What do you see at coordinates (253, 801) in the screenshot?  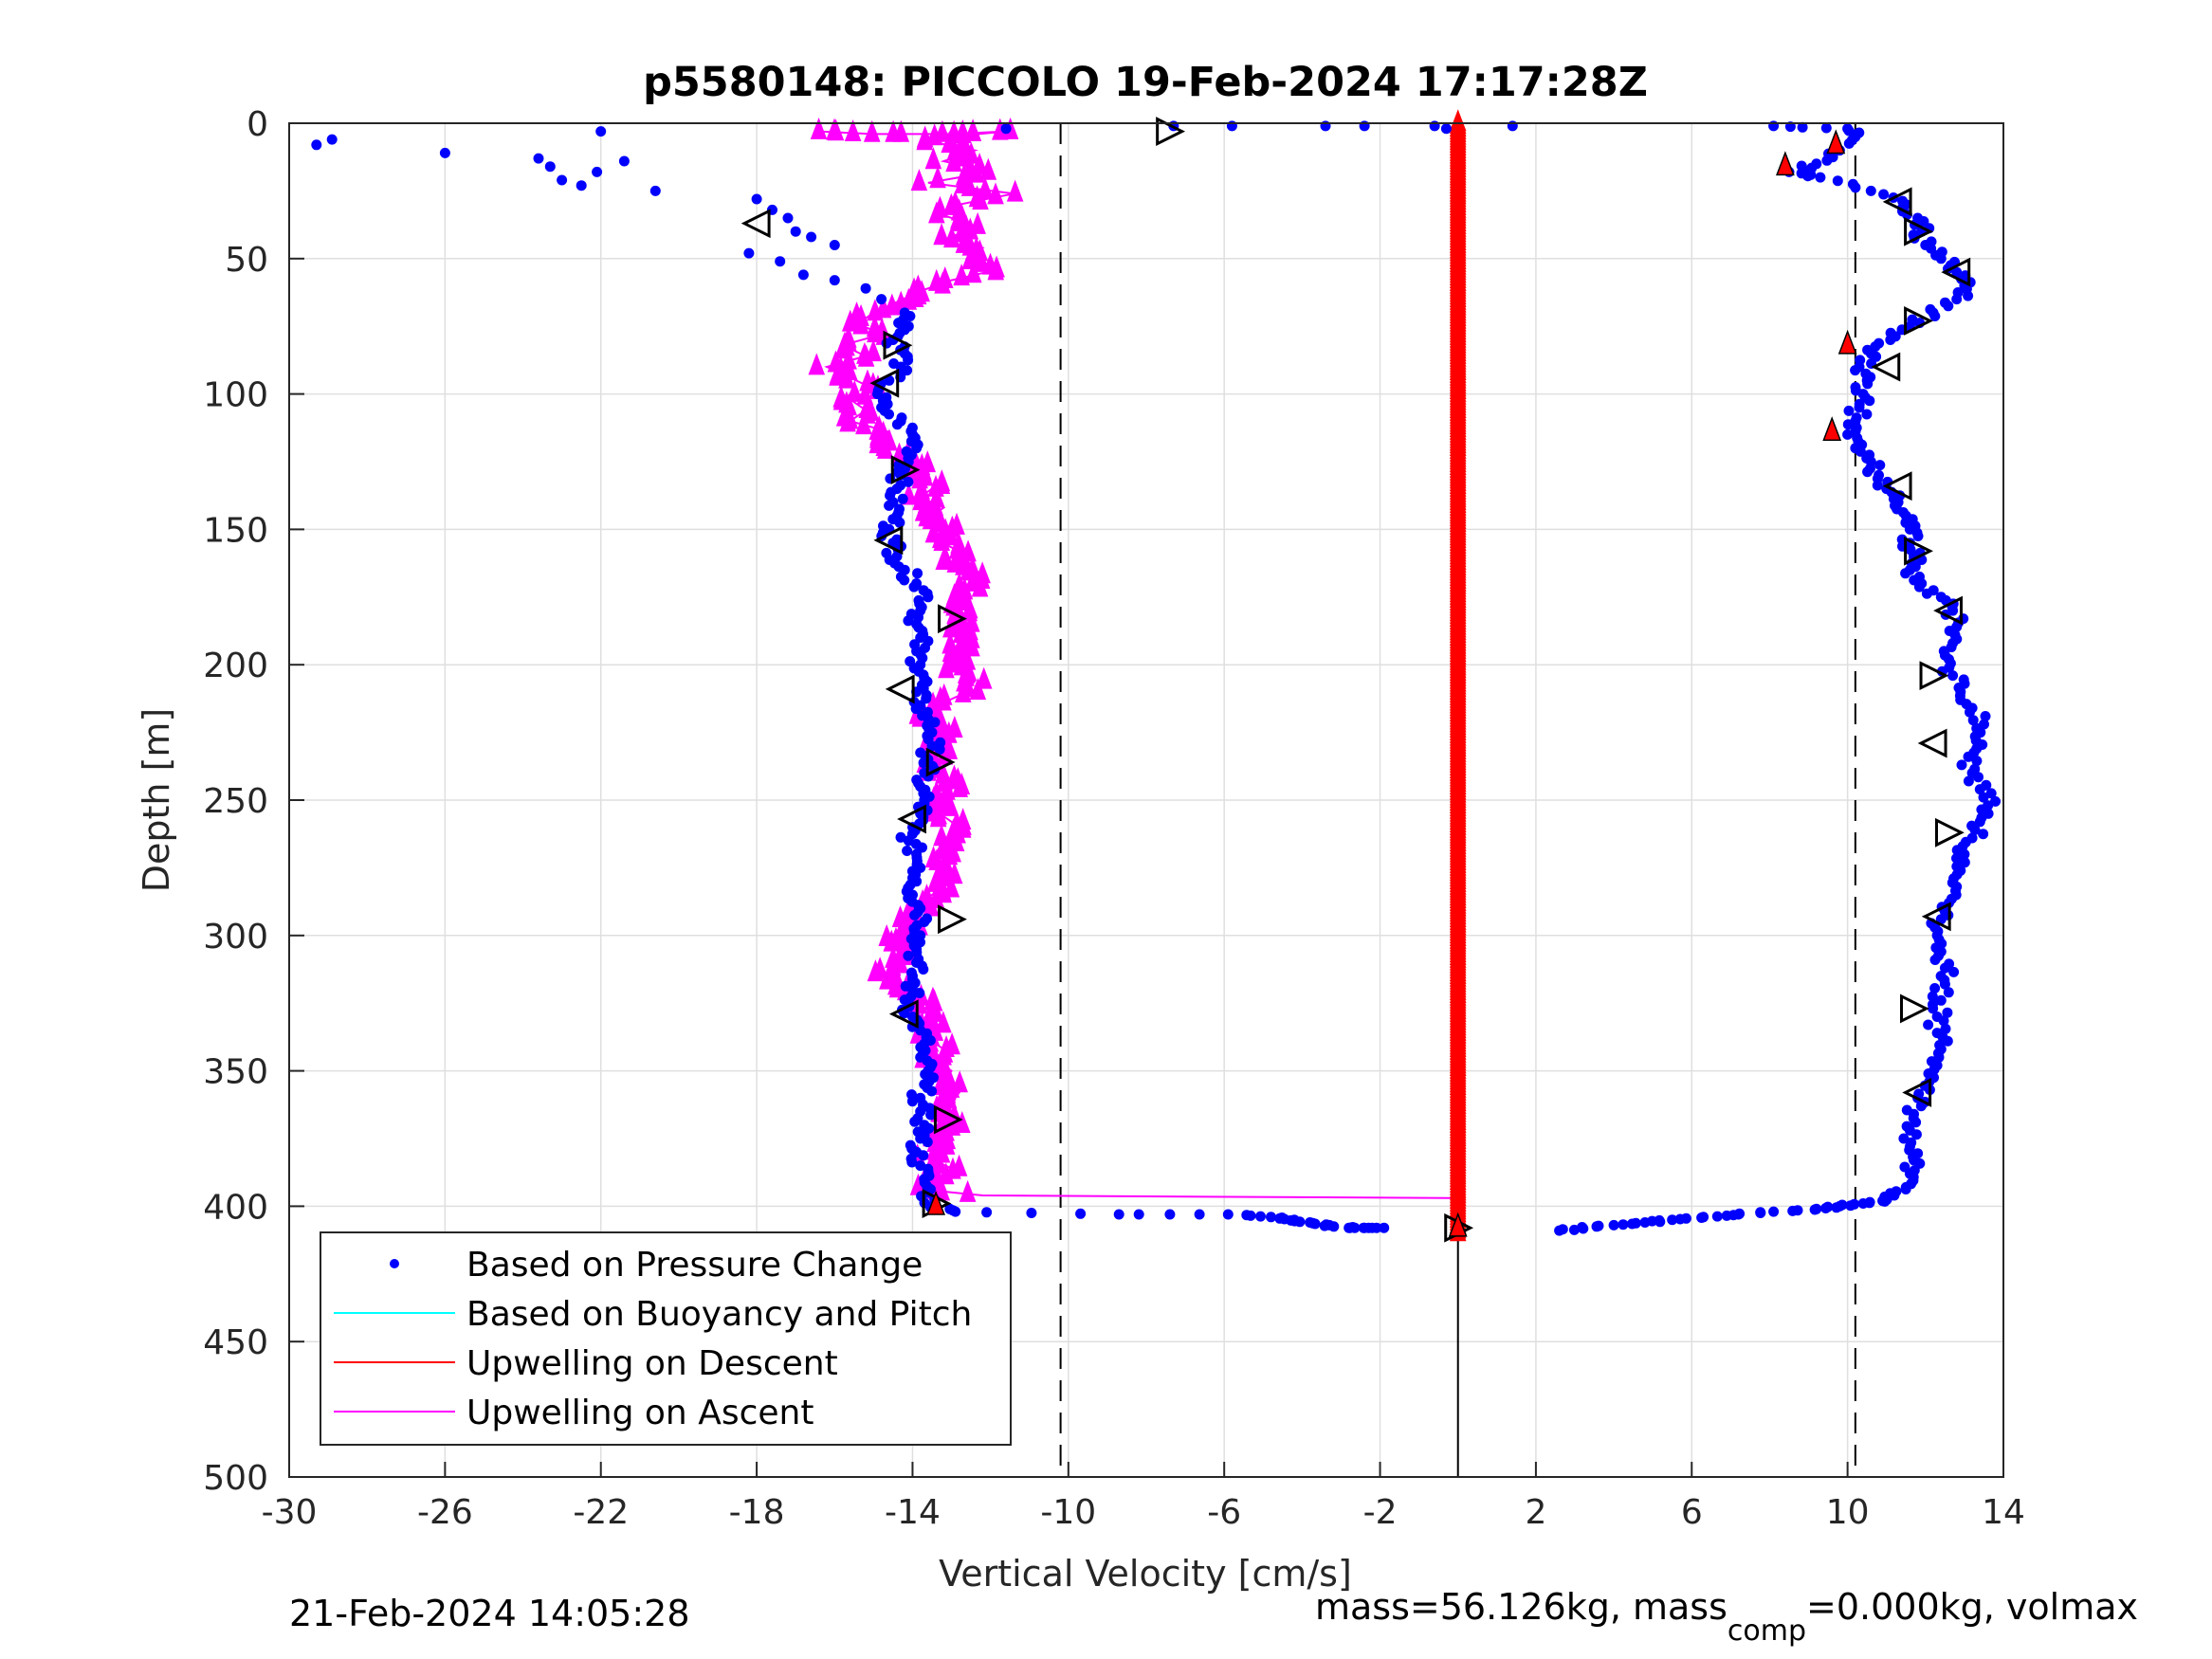 I see `y-axis-ticks: 0 50 100 150 200 250 300 350 400 450 500` at bounding box center [253, 801].